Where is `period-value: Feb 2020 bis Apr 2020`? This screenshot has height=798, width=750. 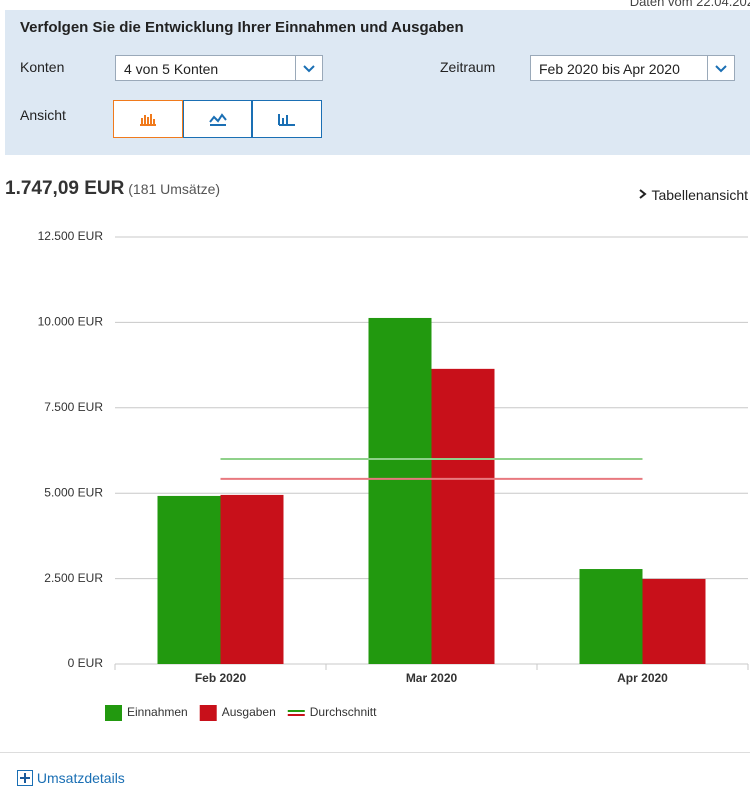
period-value: Feb 2020 bis Apr 2020 is located at coordinates (609, 69).